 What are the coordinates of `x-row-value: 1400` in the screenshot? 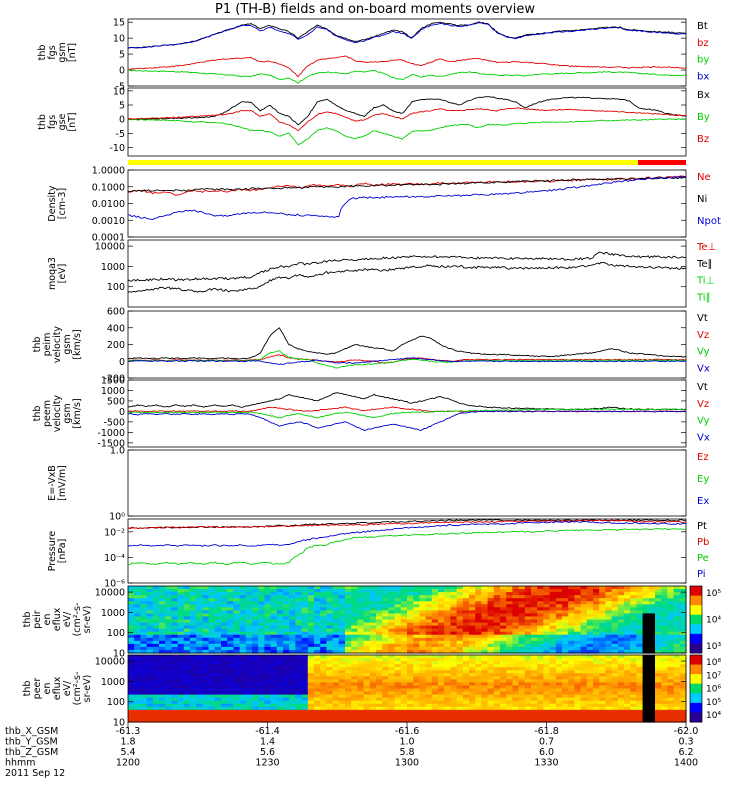 It's located at (686, 763).